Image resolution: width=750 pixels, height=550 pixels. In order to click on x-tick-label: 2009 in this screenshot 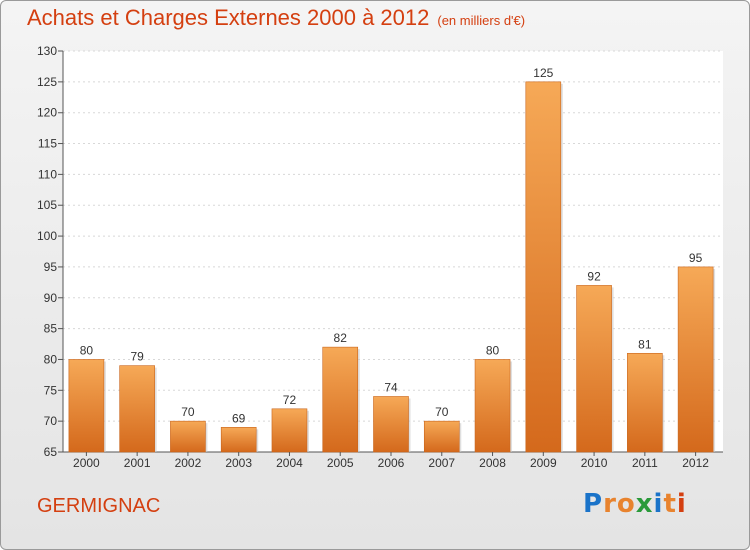, I will do `click(543, 463)`.